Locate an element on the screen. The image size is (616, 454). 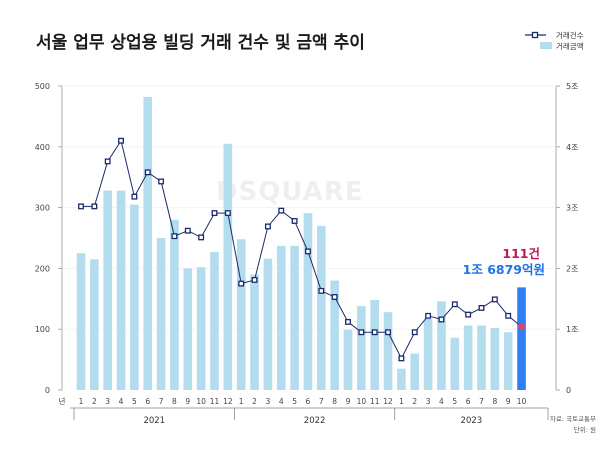
left-tick-label: 300 is located at coordinates (42, 208).